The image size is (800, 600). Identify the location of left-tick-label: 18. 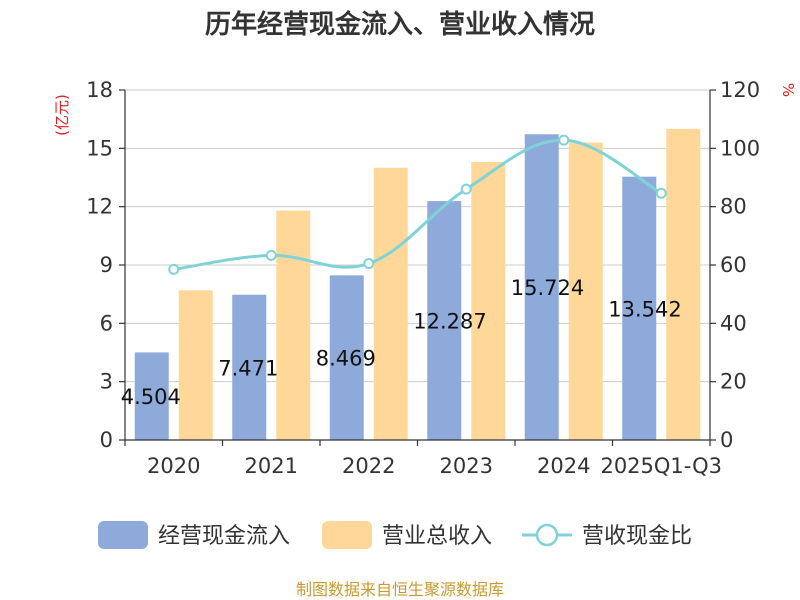
(99, 90).